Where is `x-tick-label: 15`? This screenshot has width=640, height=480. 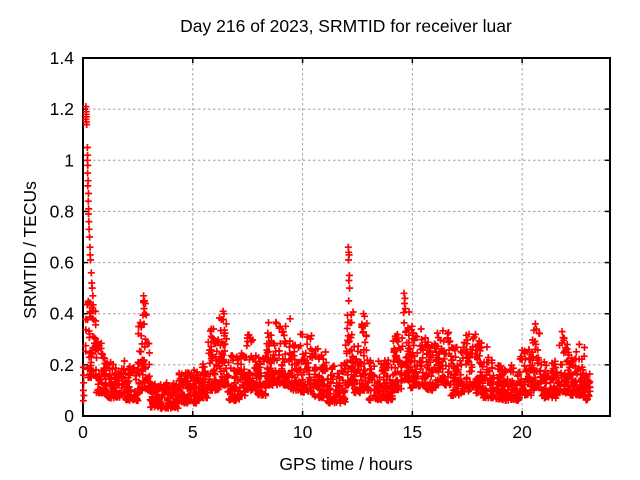
x-tick-label: 15 is located at coordinates (412, 432).